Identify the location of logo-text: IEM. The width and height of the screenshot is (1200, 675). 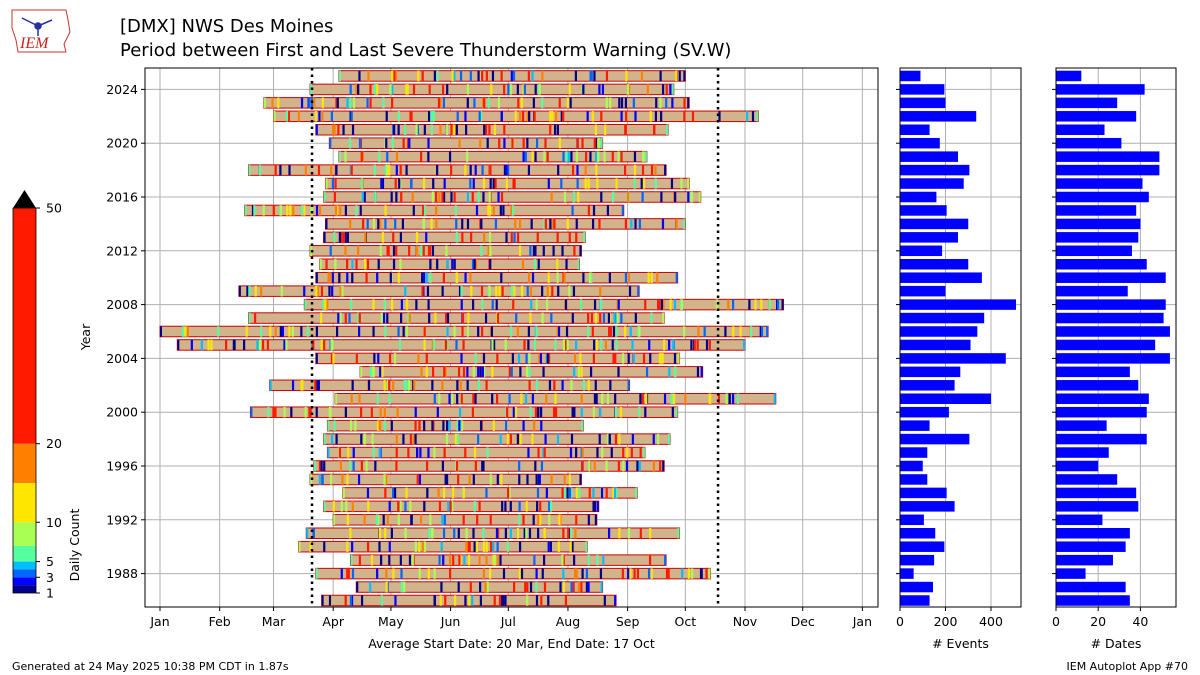
(34, 43).